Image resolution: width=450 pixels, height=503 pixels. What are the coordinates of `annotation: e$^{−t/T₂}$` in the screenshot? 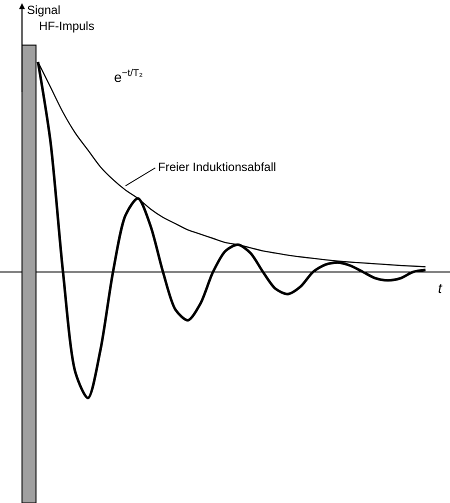 It's located at (128, 76).